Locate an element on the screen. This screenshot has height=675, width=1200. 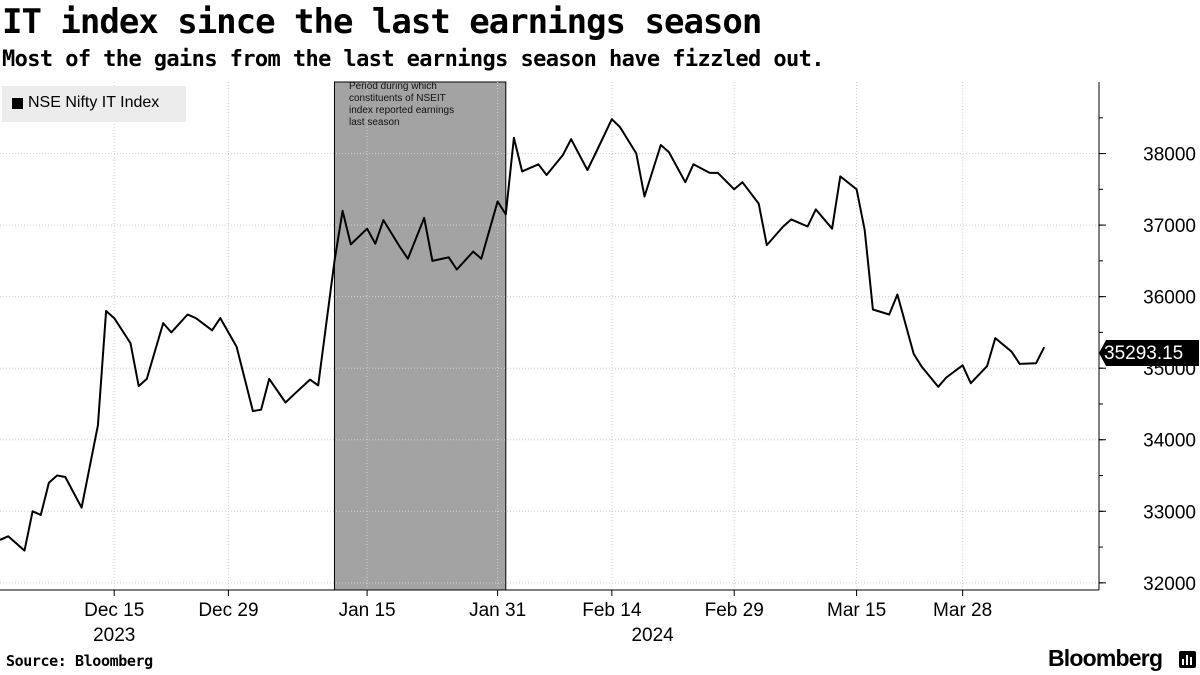
source-note: Source: Bloomberg is located at coordinates (79, 661).